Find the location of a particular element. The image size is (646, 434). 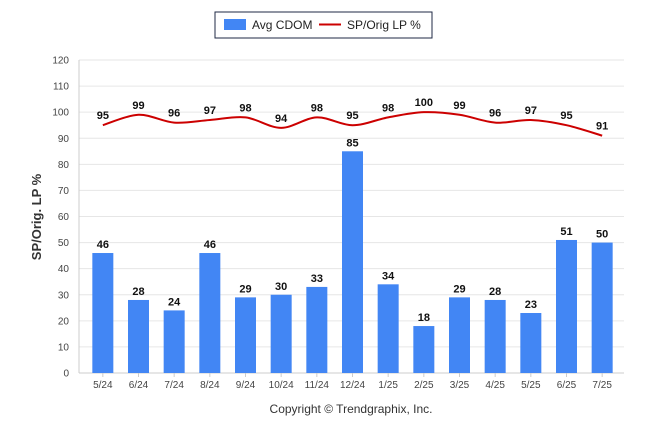

x-tick-label: 7/25 is located at coordinates (602, 385).